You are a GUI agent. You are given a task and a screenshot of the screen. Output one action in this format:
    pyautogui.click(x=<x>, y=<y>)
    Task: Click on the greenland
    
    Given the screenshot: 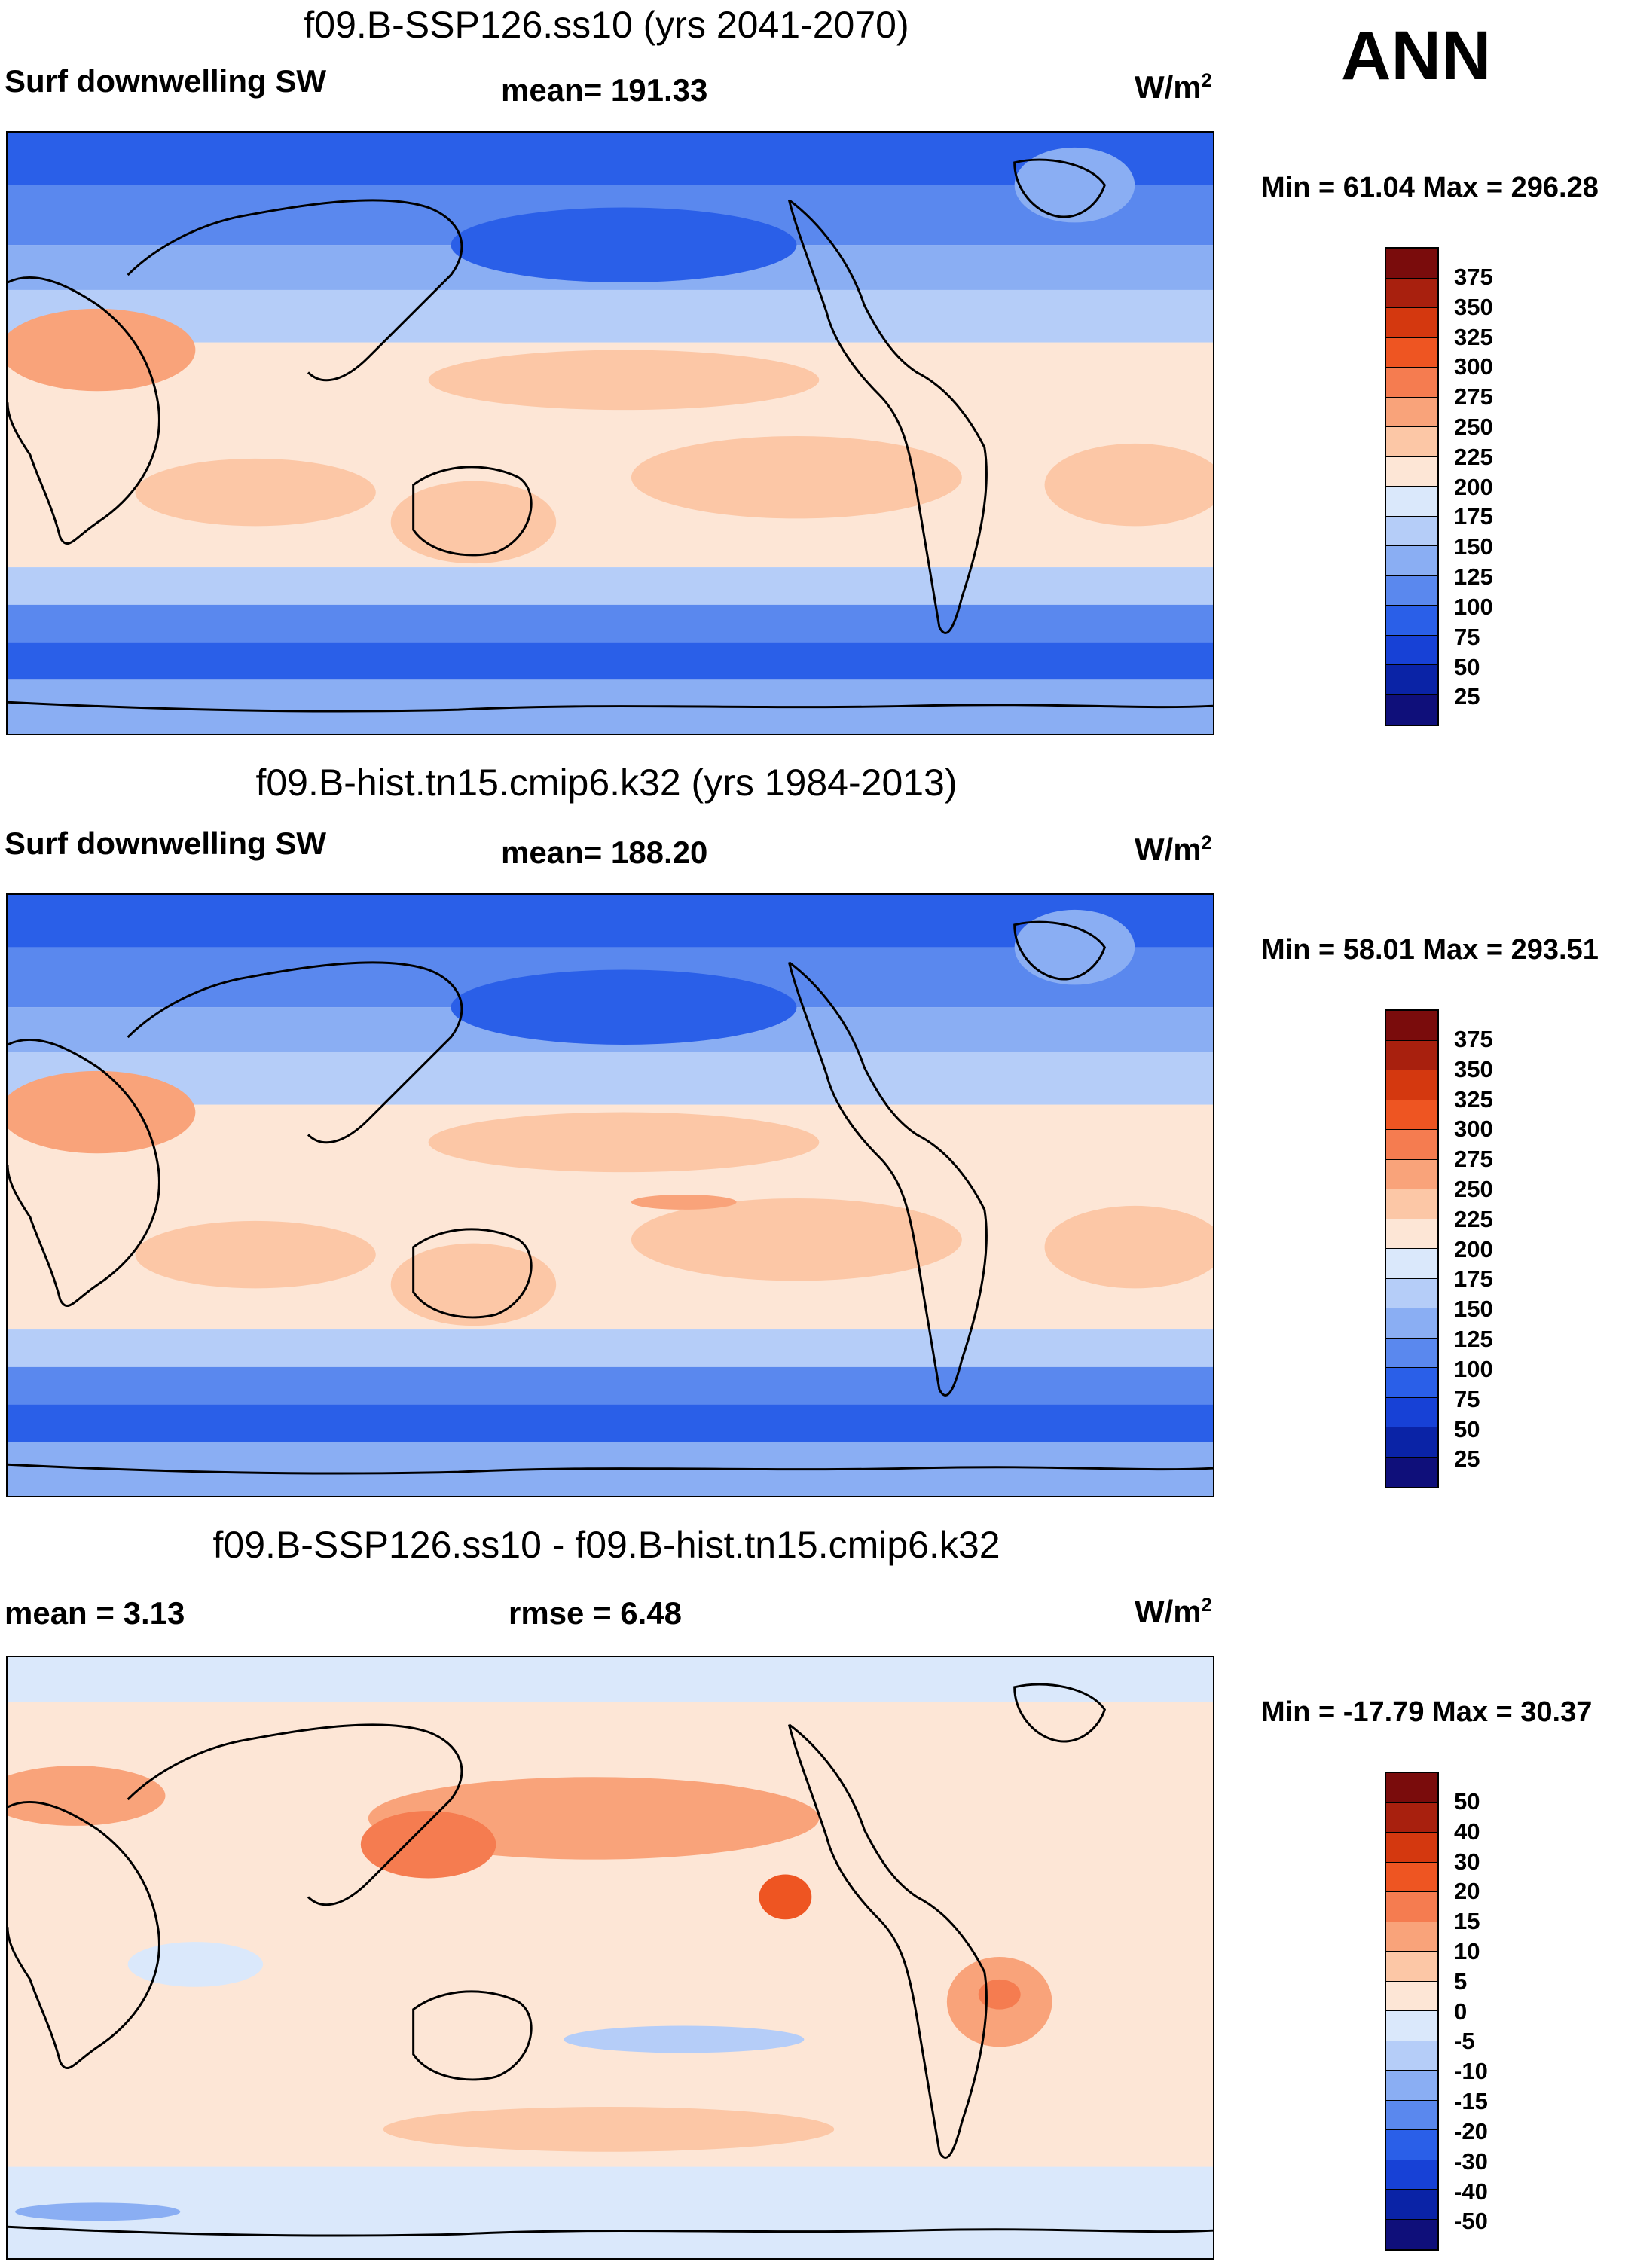 What is the action you would take?
    pyautogui.click(x=1074, y=185)
    